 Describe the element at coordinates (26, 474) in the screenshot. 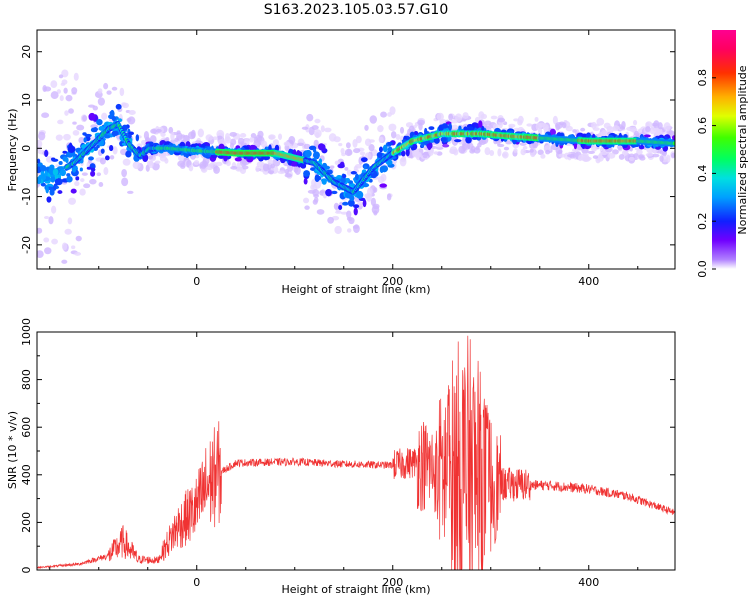

I see `snr-ytick-label: 400` at that location.